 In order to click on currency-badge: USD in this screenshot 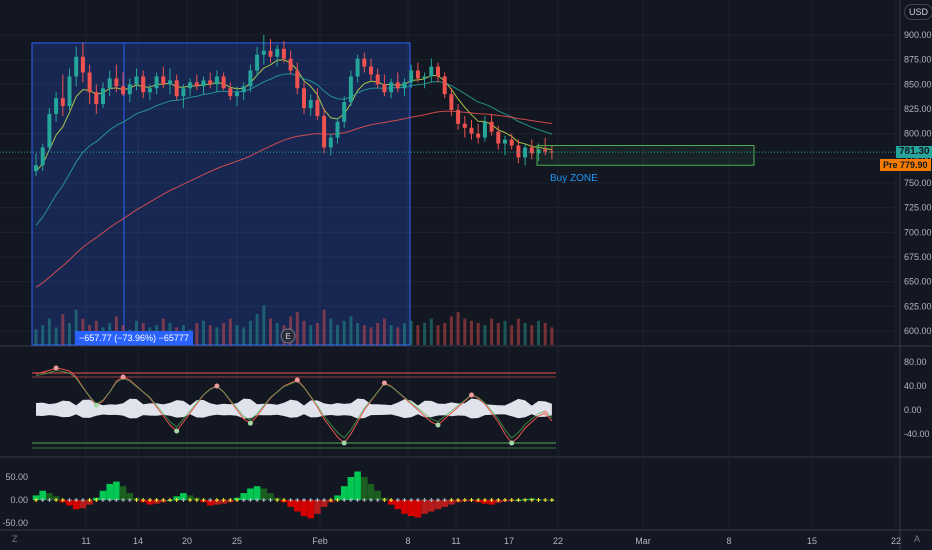, I will do `click(918, 12)`.